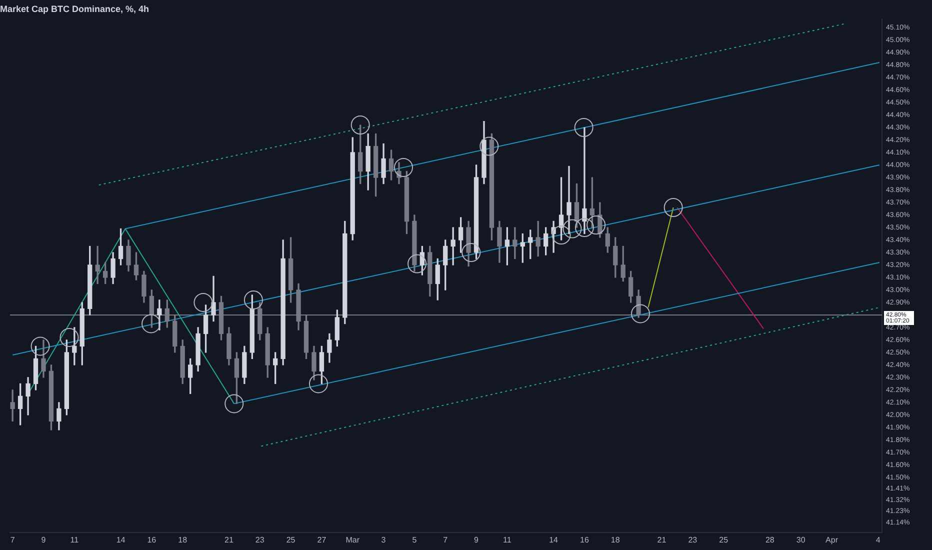 Image resolution: width=932 pixels, height=550 pixels. What do you see at coordinates (801, 539) in the screenshot?
I see `x-tick-label: 30` at bounding box center [801, 539].